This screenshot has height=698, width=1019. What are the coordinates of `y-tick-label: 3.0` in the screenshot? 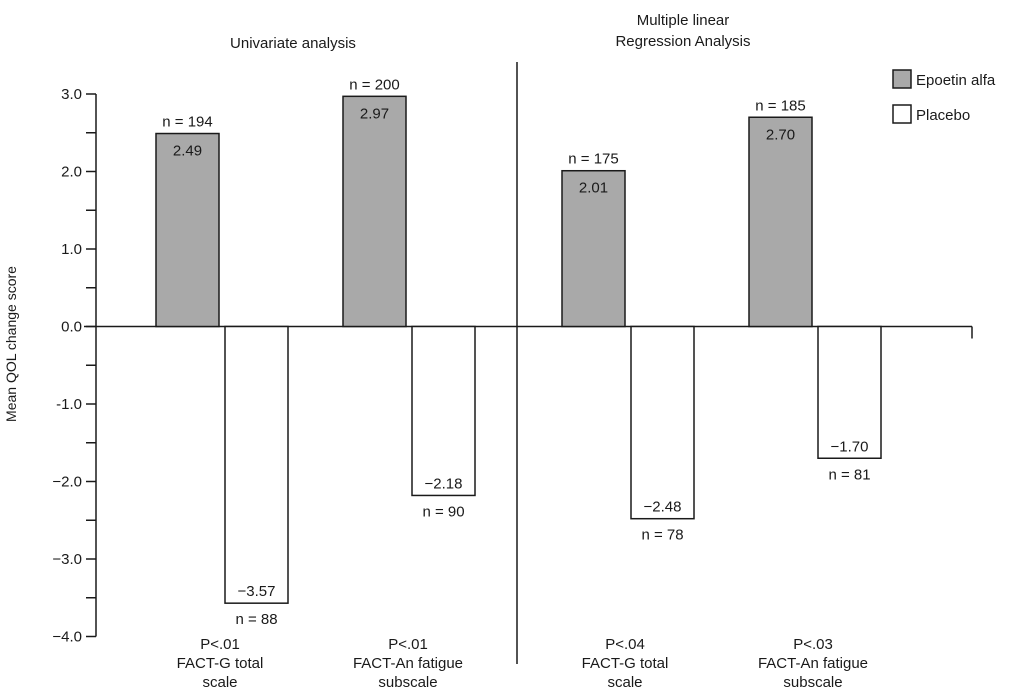 It's located at (71, 94).